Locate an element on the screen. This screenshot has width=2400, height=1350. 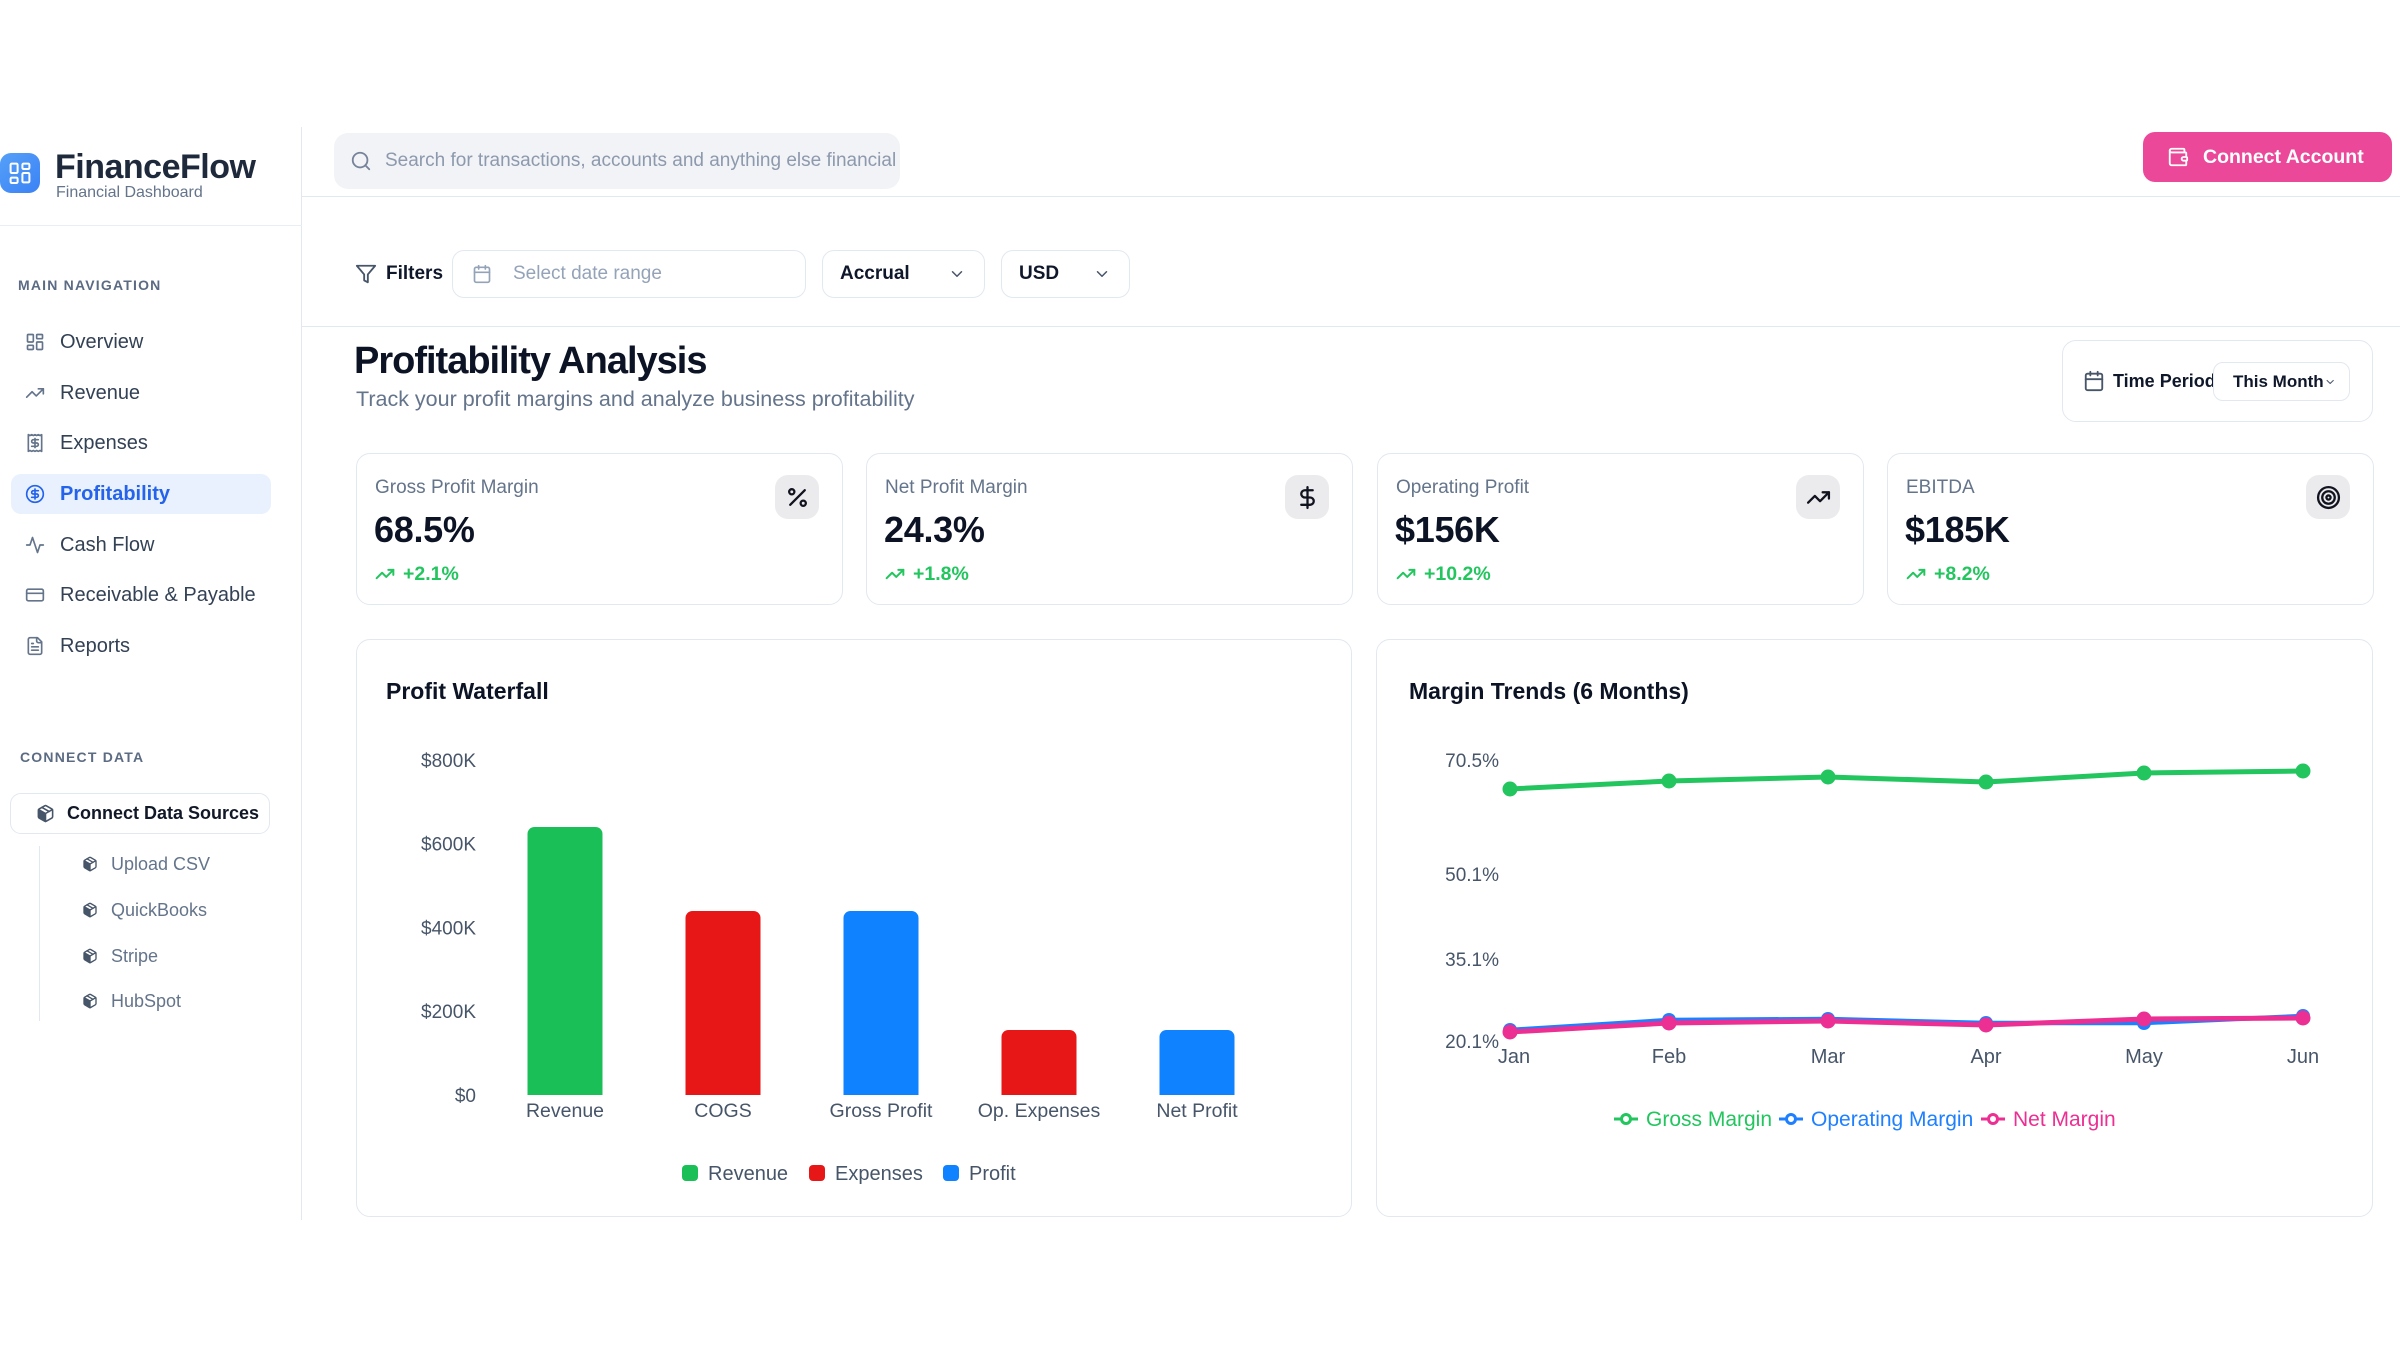
svg-text: $400K is located at coordinates (448, 929).